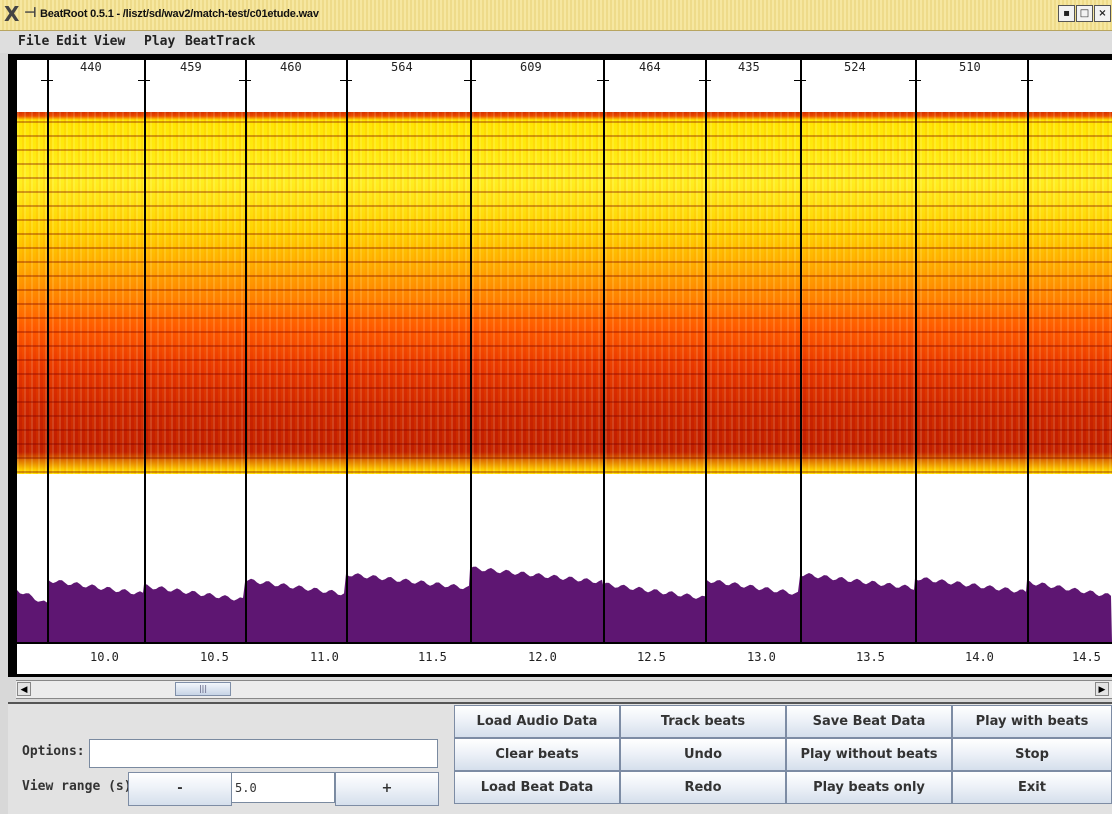 This screenshot has width=1112, height=814. Describe the element at coordinates (855, 67) in the screenshot. I see `beat-interval-label: 524` at that location.